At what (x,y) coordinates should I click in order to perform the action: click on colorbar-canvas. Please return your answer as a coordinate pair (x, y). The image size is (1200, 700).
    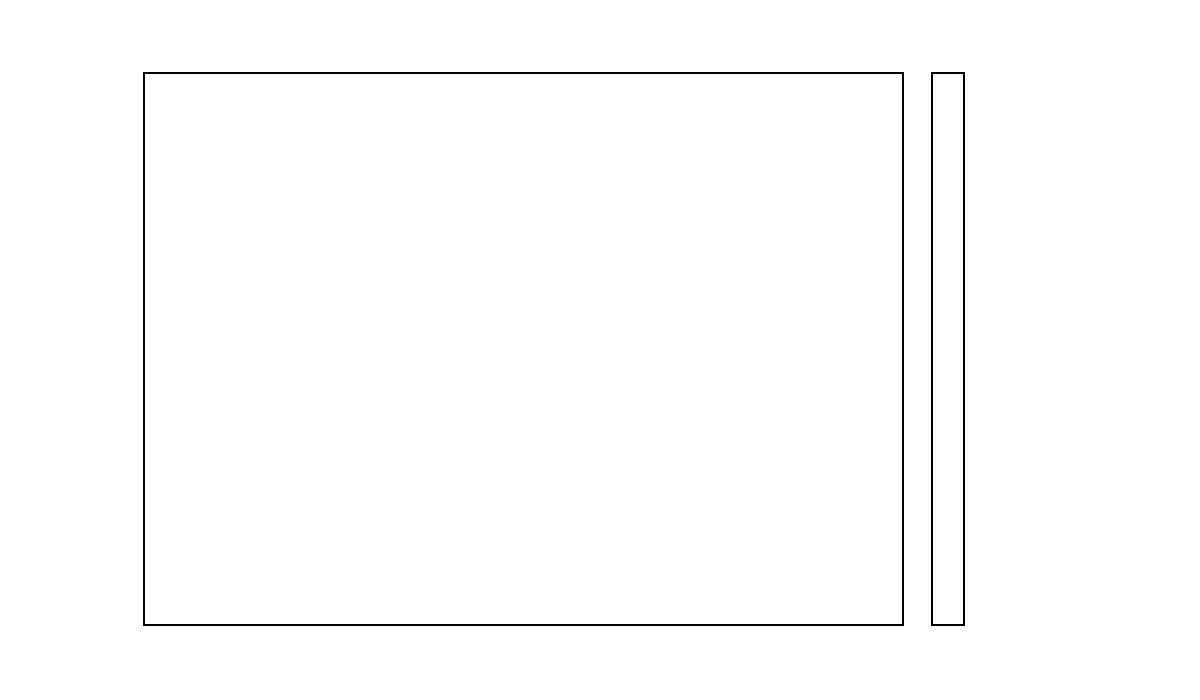
    Looking at the image, I should click on (948, 349).